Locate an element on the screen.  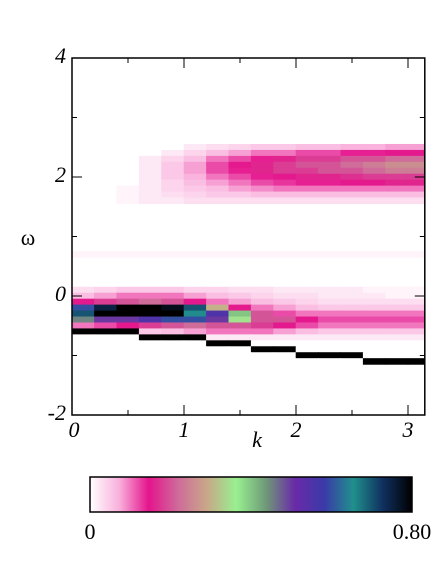
colorbar-tick-label: 0.80 is located at coordinates (412, 531).